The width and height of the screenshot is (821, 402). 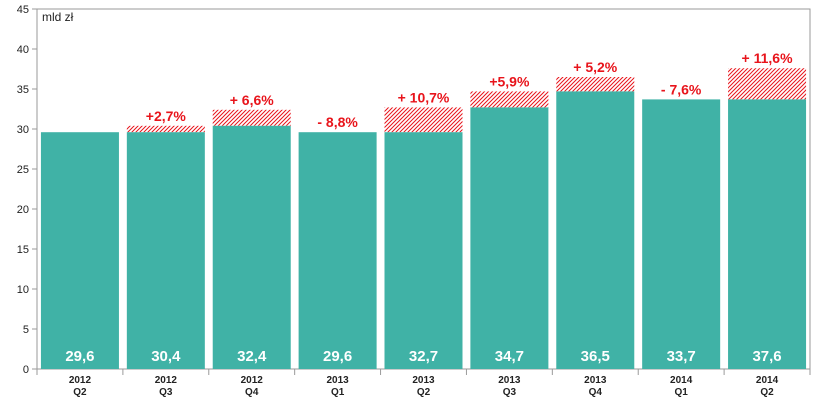 What do you see at coordinates (595, 356) in the screenshot?
I see `data-label: 36,5` at bounding box center [595, 356].